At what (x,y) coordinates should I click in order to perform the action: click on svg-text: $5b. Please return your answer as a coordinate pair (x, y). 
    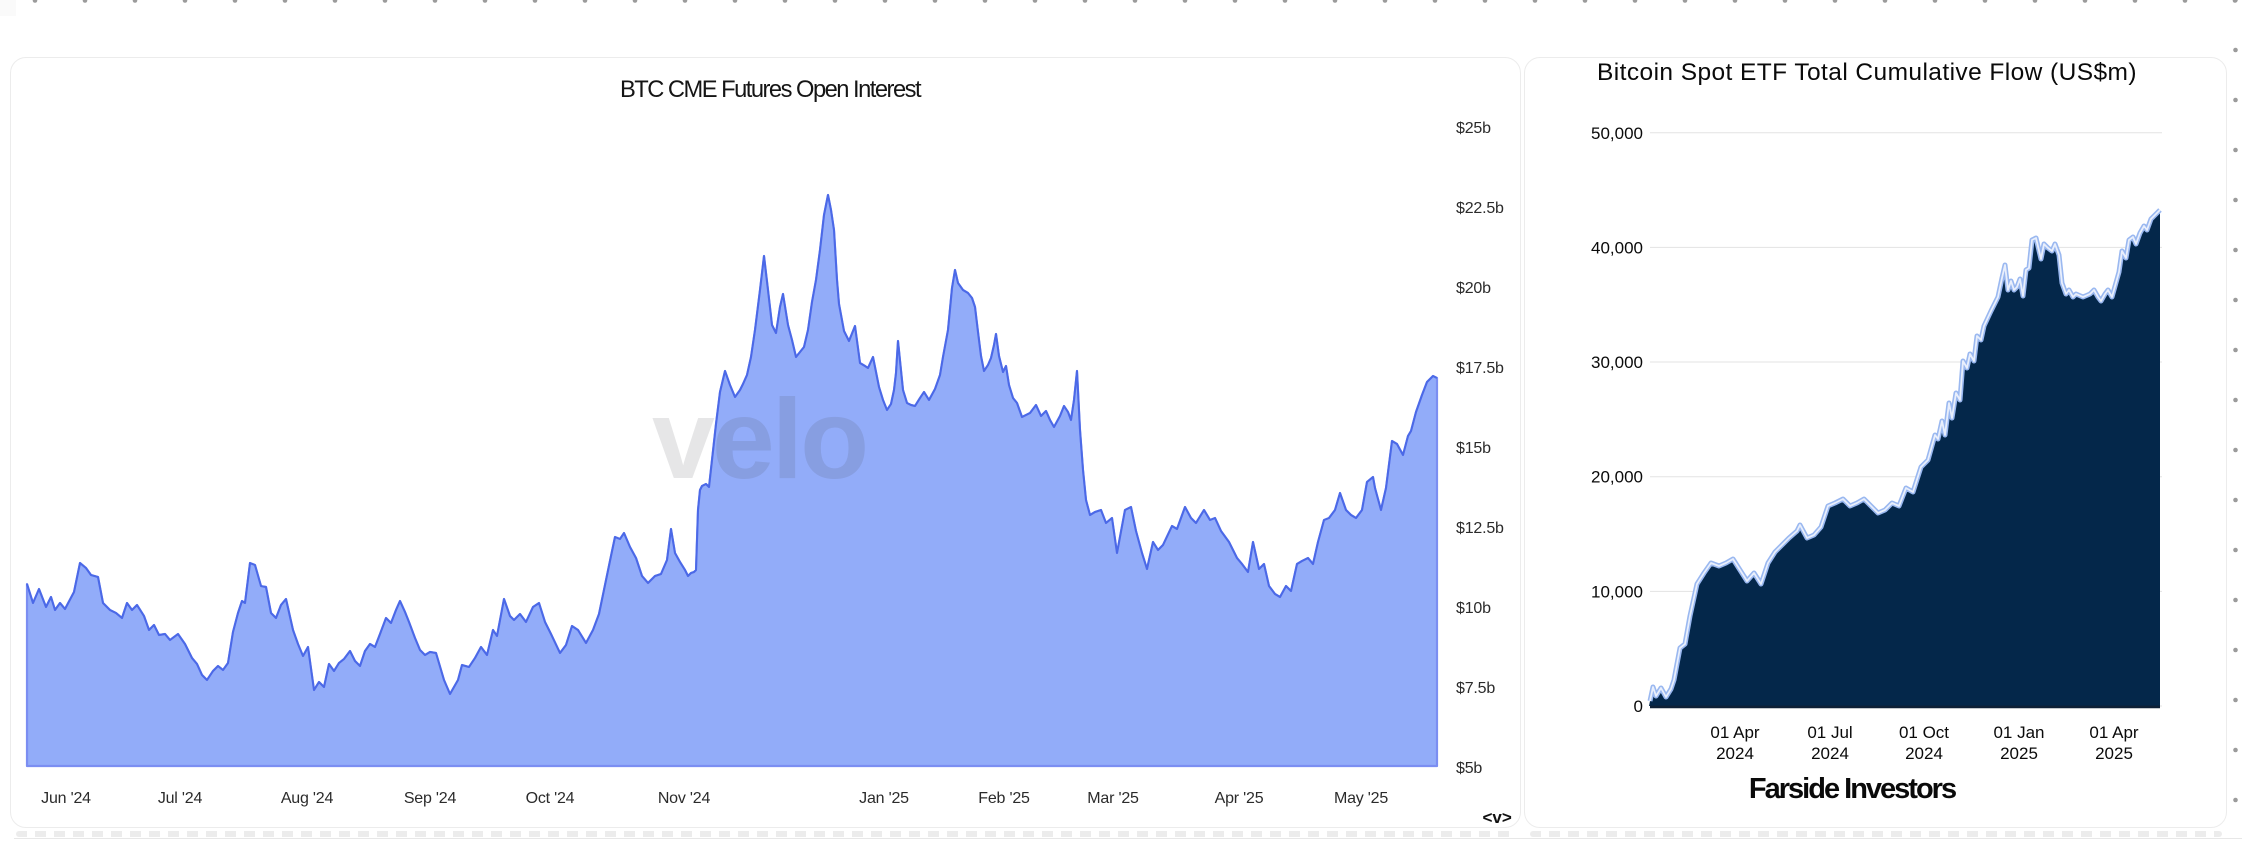
    Looking at the image, I should click on (1469, 768).